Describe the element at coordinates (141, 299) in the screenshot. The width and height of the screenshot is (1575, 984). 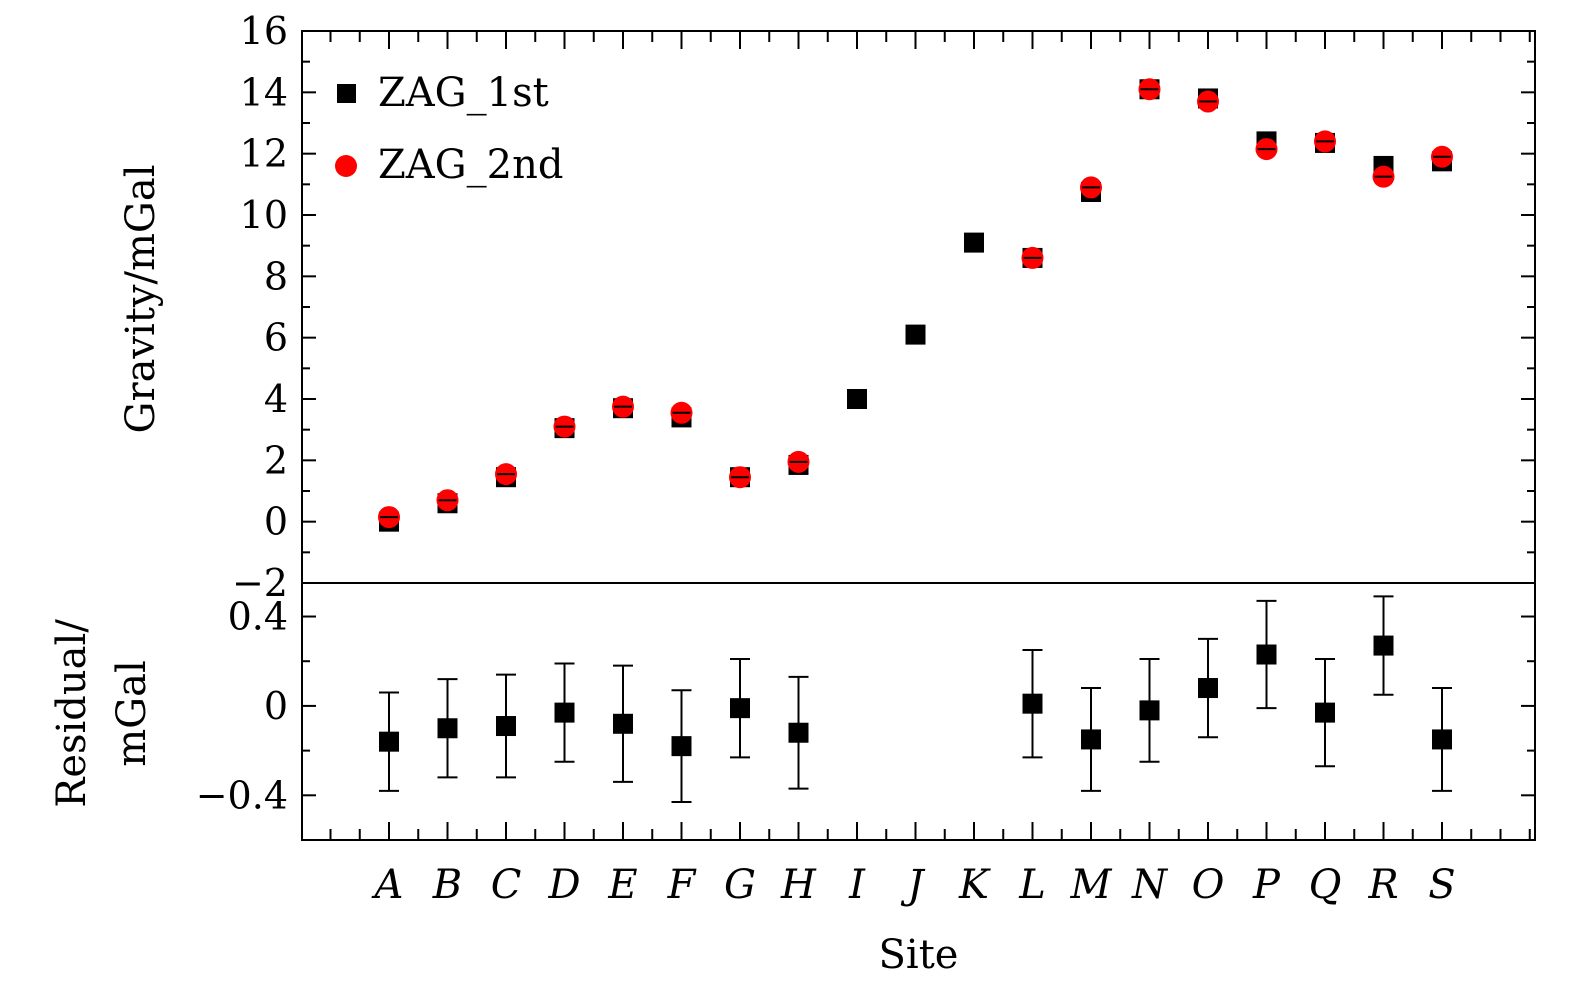
I see `gravity-y-axis-title: Gravity/mGal` at that location.